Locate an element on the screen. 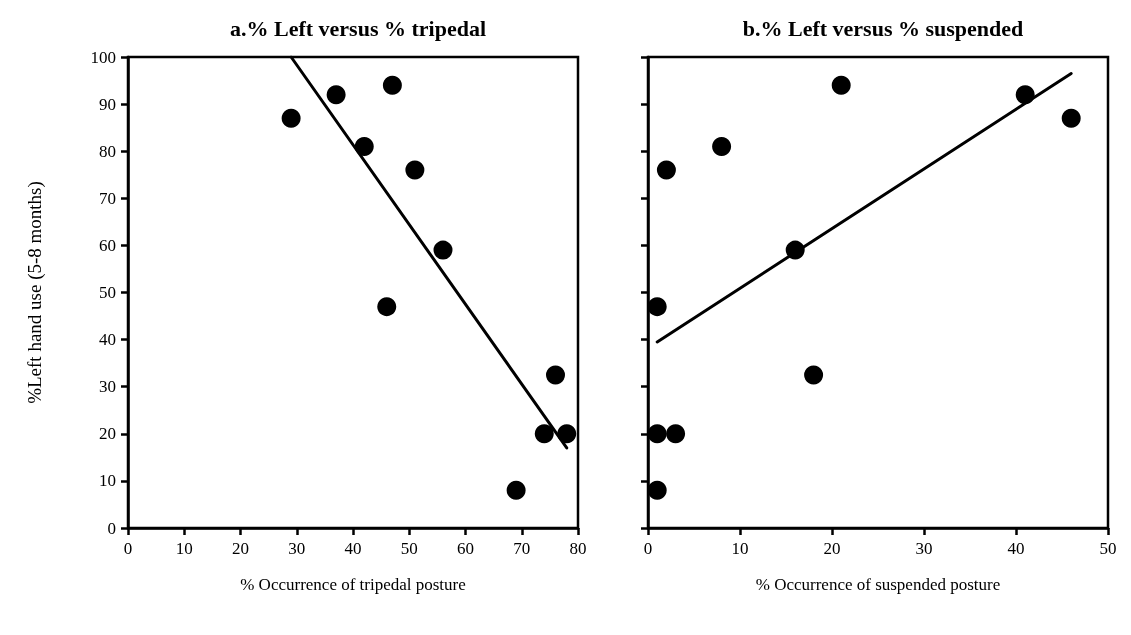  x-tick-label: 70 is located at coordinates (522, 548).